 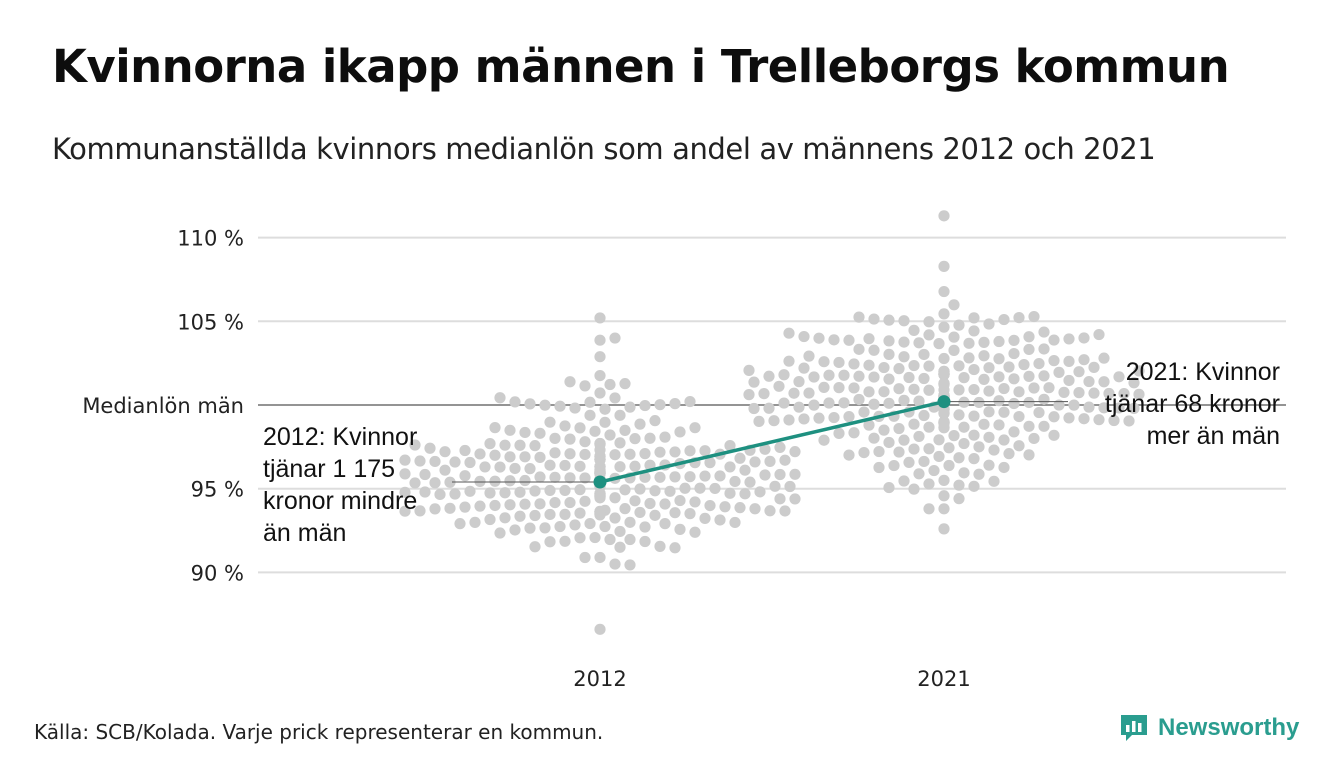 I want to click on y-tick-label: 110 %, so click(x=210, y=239).